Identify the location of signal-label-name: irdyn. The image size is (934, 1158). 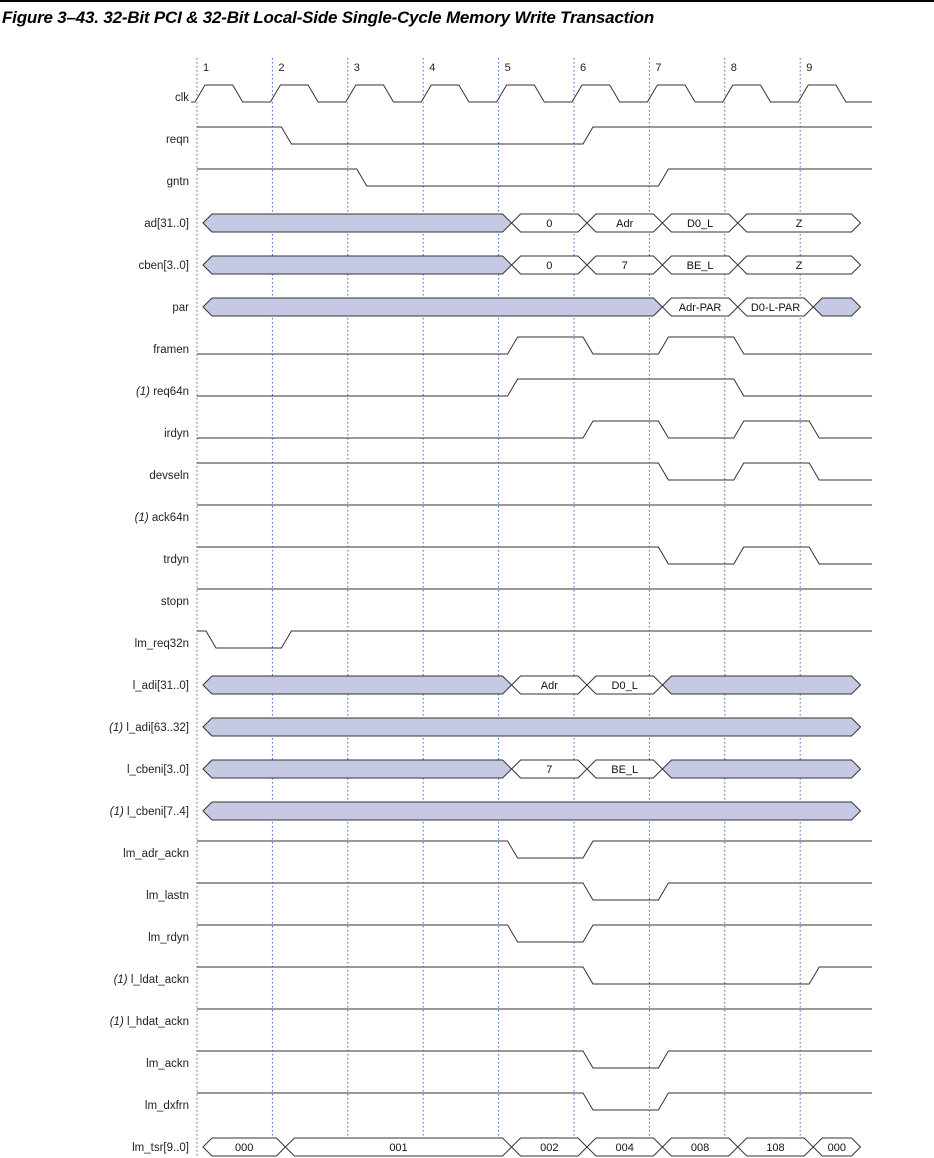
(176, 434).